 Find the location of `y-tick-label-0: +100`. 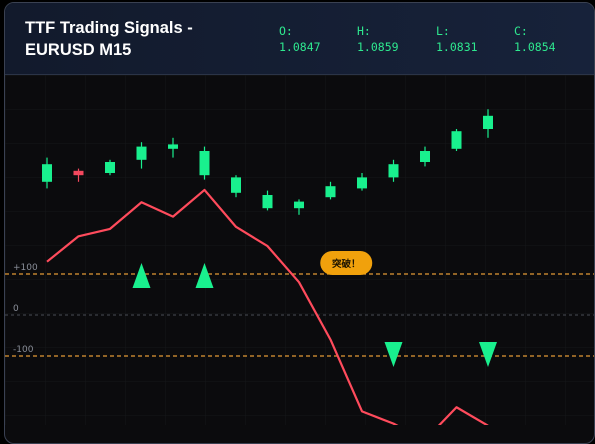

y-tick-label-0: +100 is located at coordinates (25, 268).